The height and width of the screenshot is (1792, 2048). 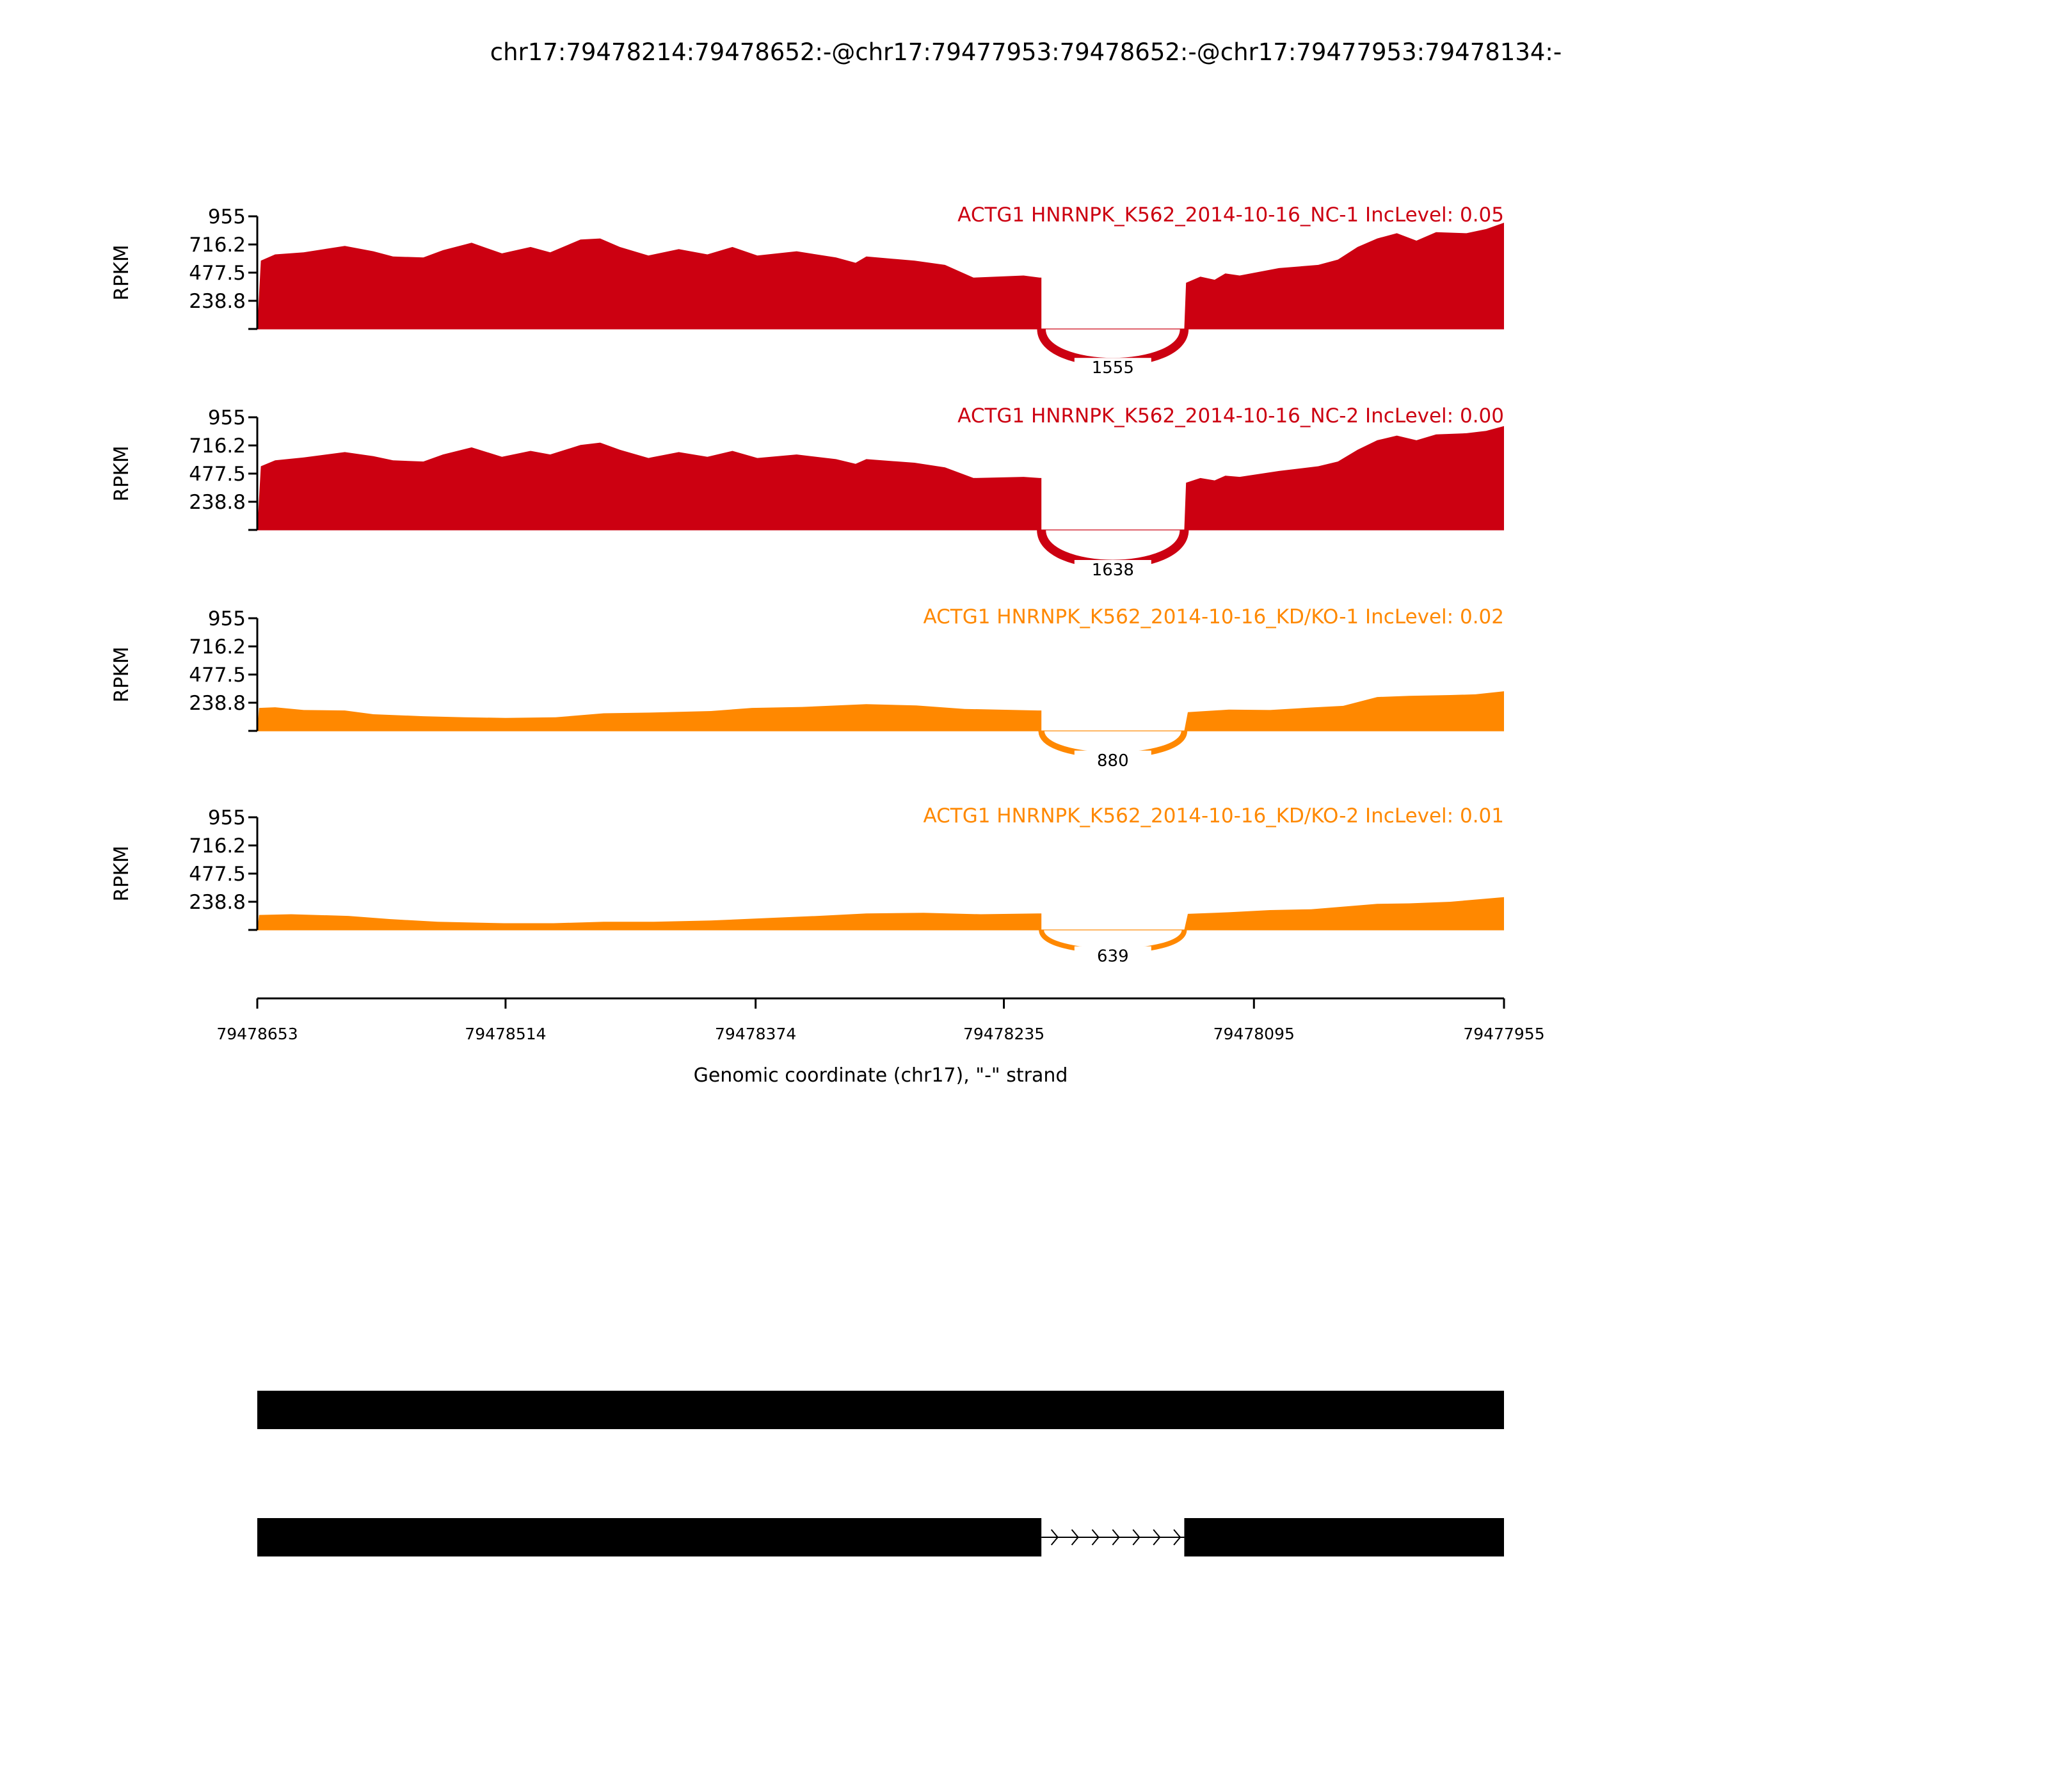 I want to click on junction-count: 1555, so click(x=1113, y=368).